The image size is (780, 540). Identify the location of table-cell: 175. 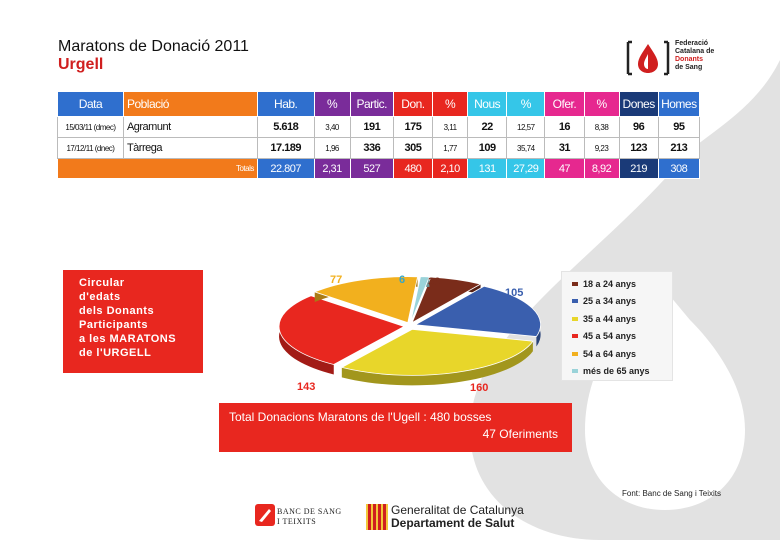
(413, 127).